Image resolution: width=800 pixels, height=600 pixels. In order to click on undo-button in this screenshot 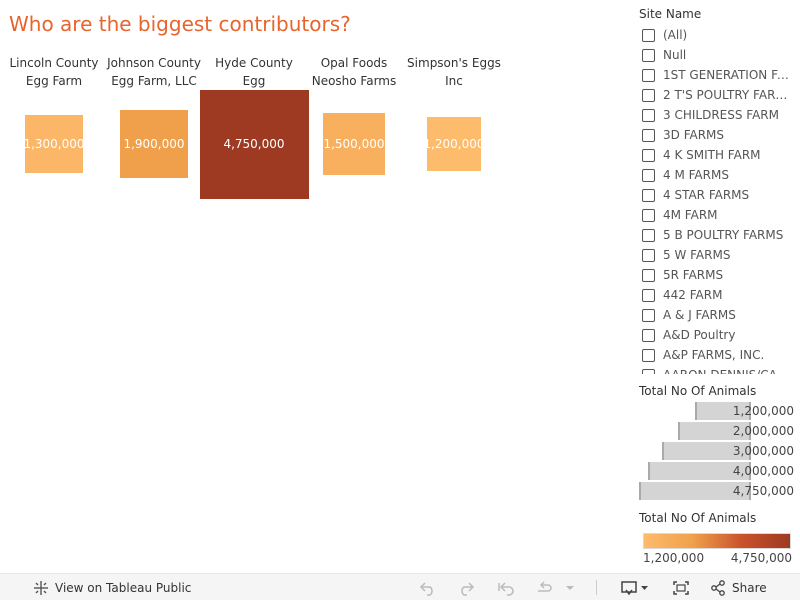, I will do `click(428, 588)`.